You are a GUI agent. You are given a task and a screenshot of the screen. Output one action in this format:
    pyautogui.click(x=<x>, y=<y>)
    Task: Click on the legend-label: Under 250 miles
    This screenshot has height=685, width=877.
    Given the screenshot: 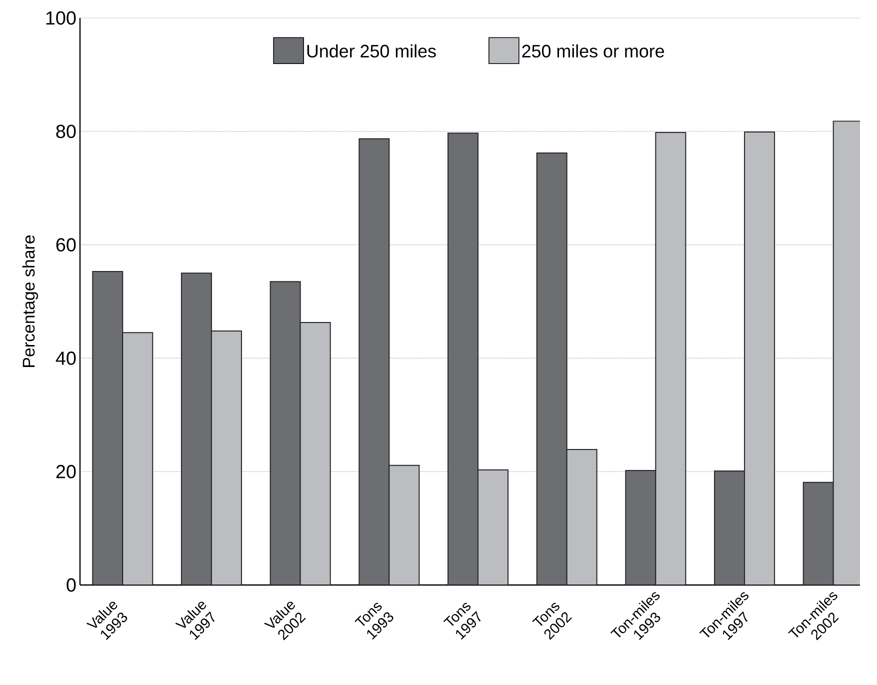 What is the action you would take?
    pyautogui.click(x=371, y=51)
    